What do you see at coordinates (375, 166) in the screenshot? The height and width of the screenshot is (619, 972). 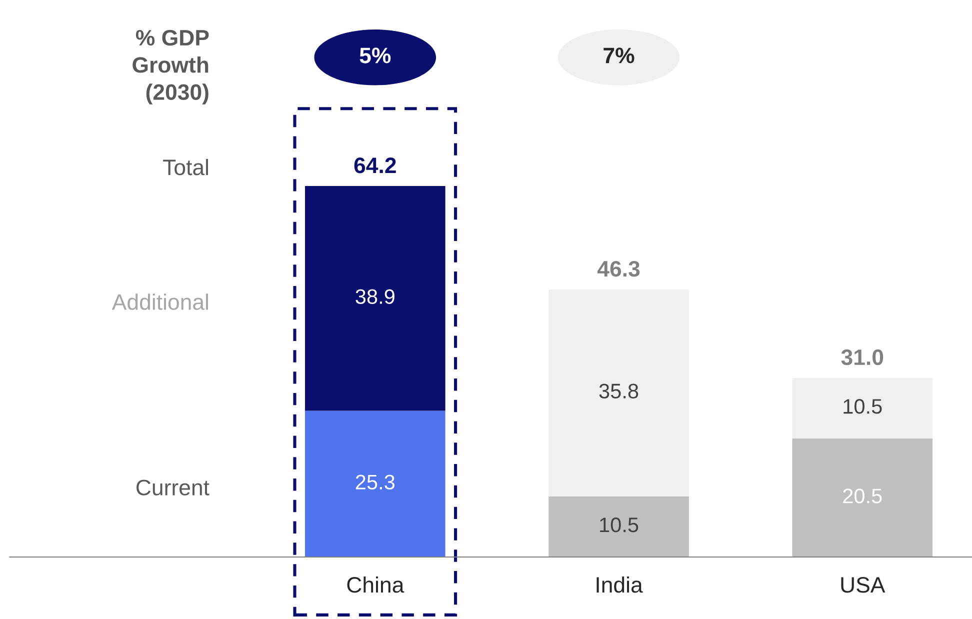 I see `total-label: 64.2` at bounding box center [375, 166].